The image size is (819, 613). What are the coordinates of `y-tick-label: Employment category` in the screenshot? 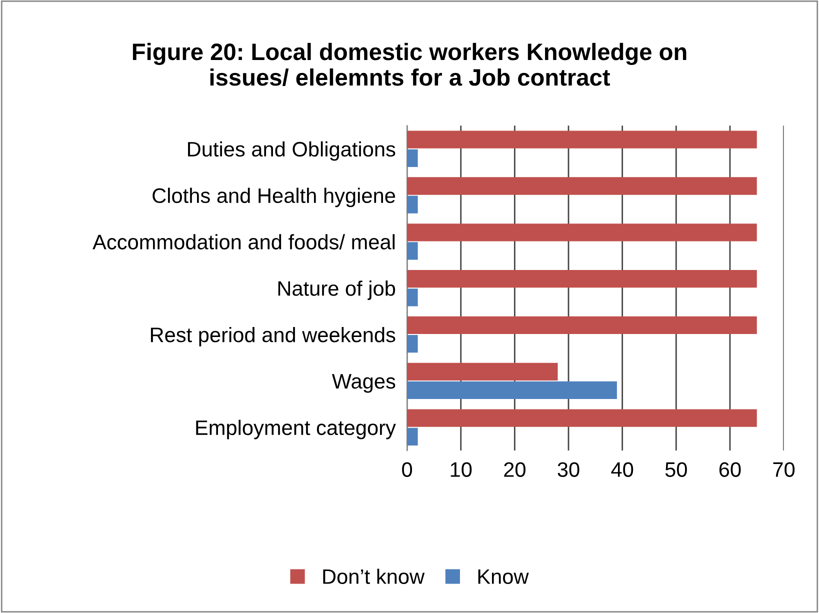 It's located at (296, 430).